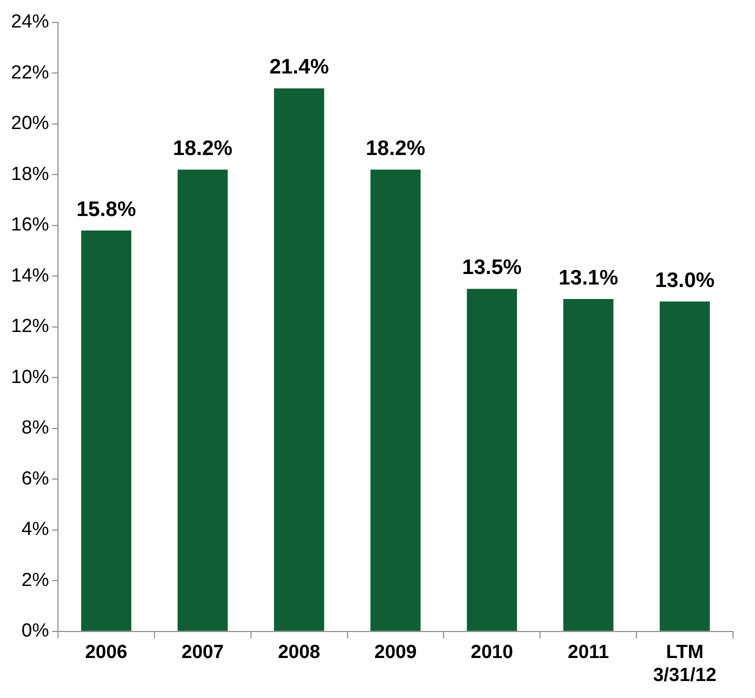 Image resolution: width=755 pixels, height=698 pixels. I want to click on data-label: 13.5%, so click(492, 268).